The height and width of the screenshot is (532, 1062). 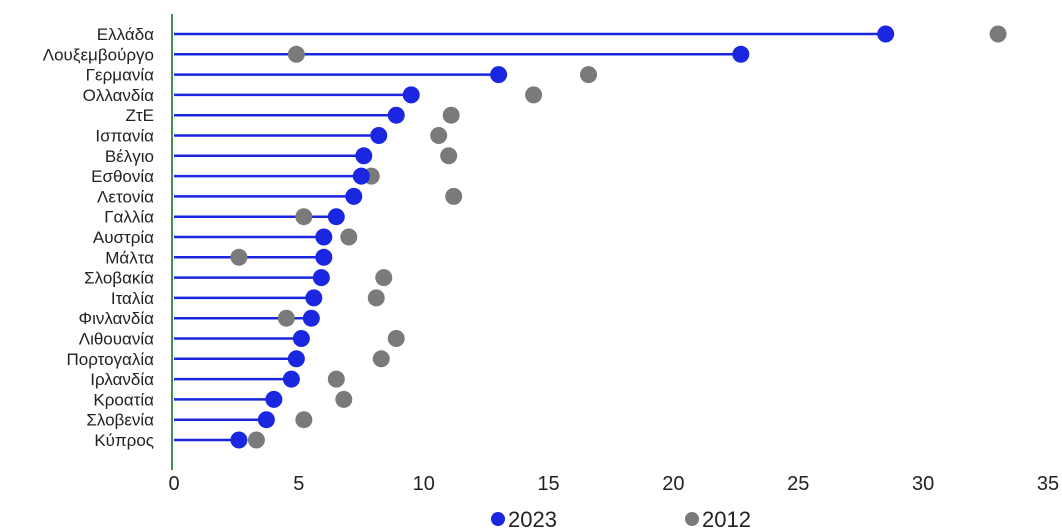 I want to click on category-label: Βέλγιο, so click(x=129, y=156).